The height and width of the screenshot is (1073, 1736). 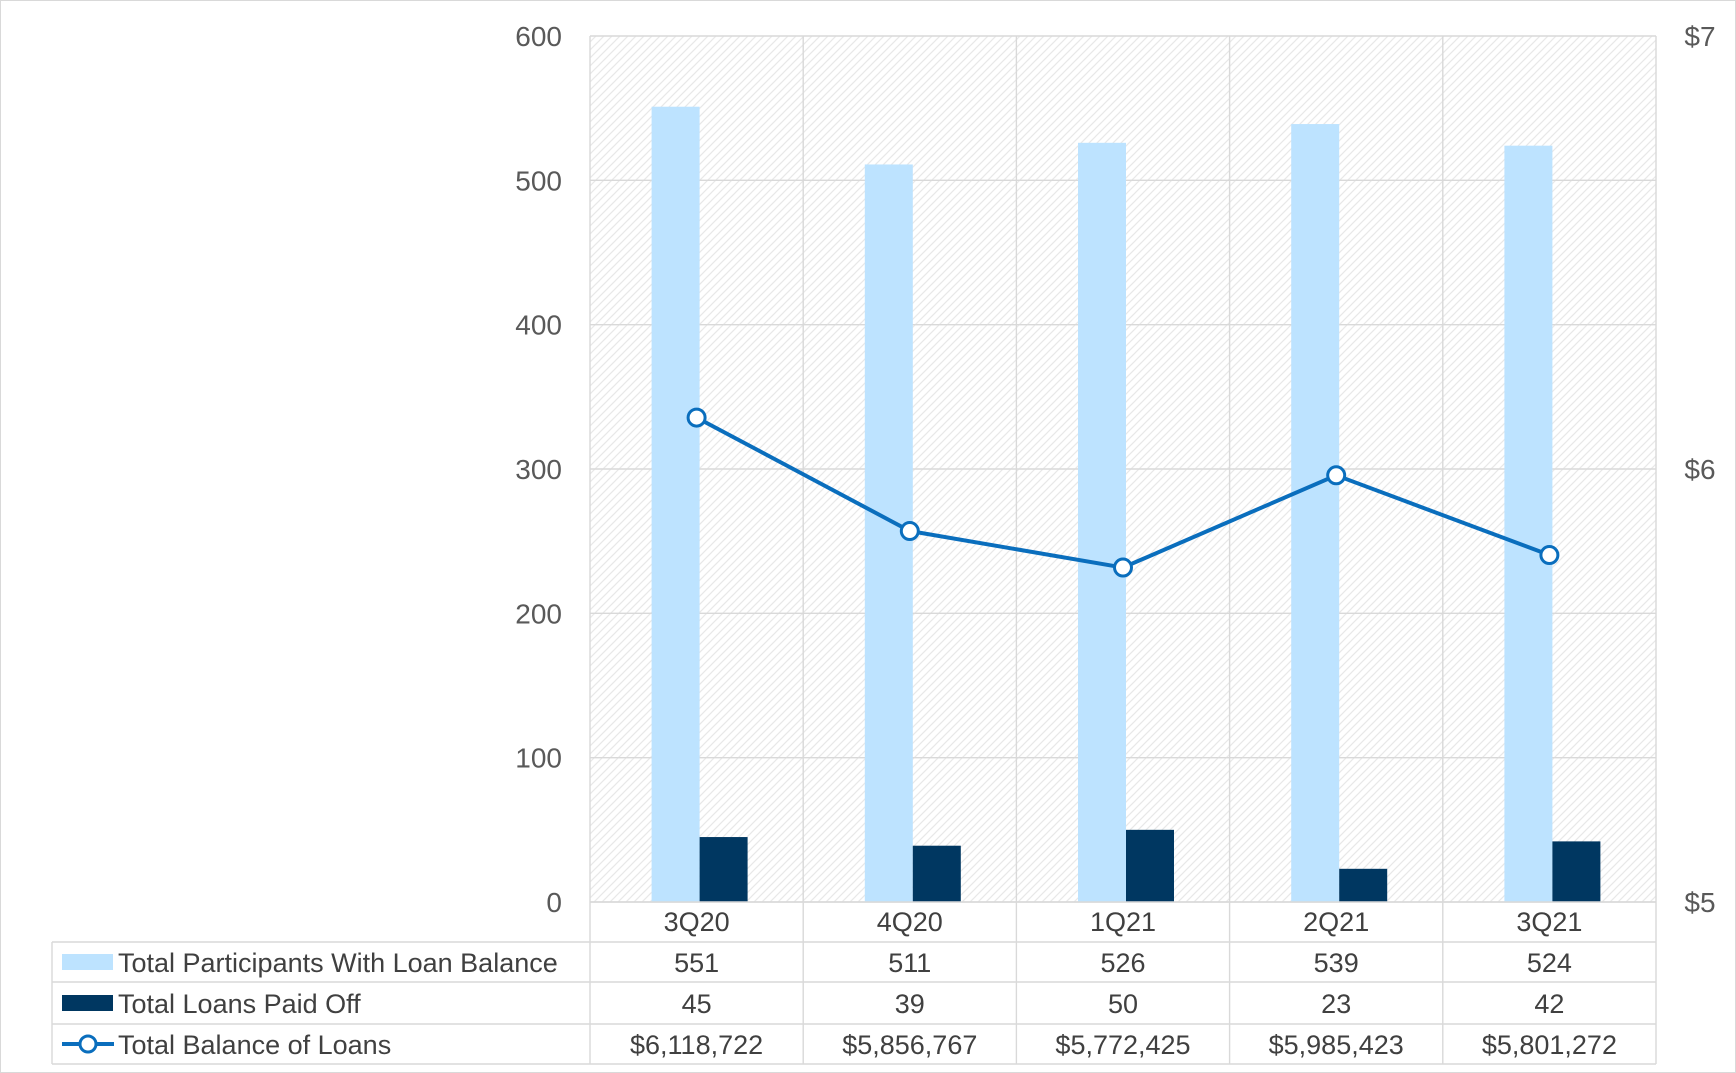 What do you see at coordinates (88, 1044) in the screenshot?
I see `legend-key-marker-total-balance-of-loans` at bounding box center [88, 1044].